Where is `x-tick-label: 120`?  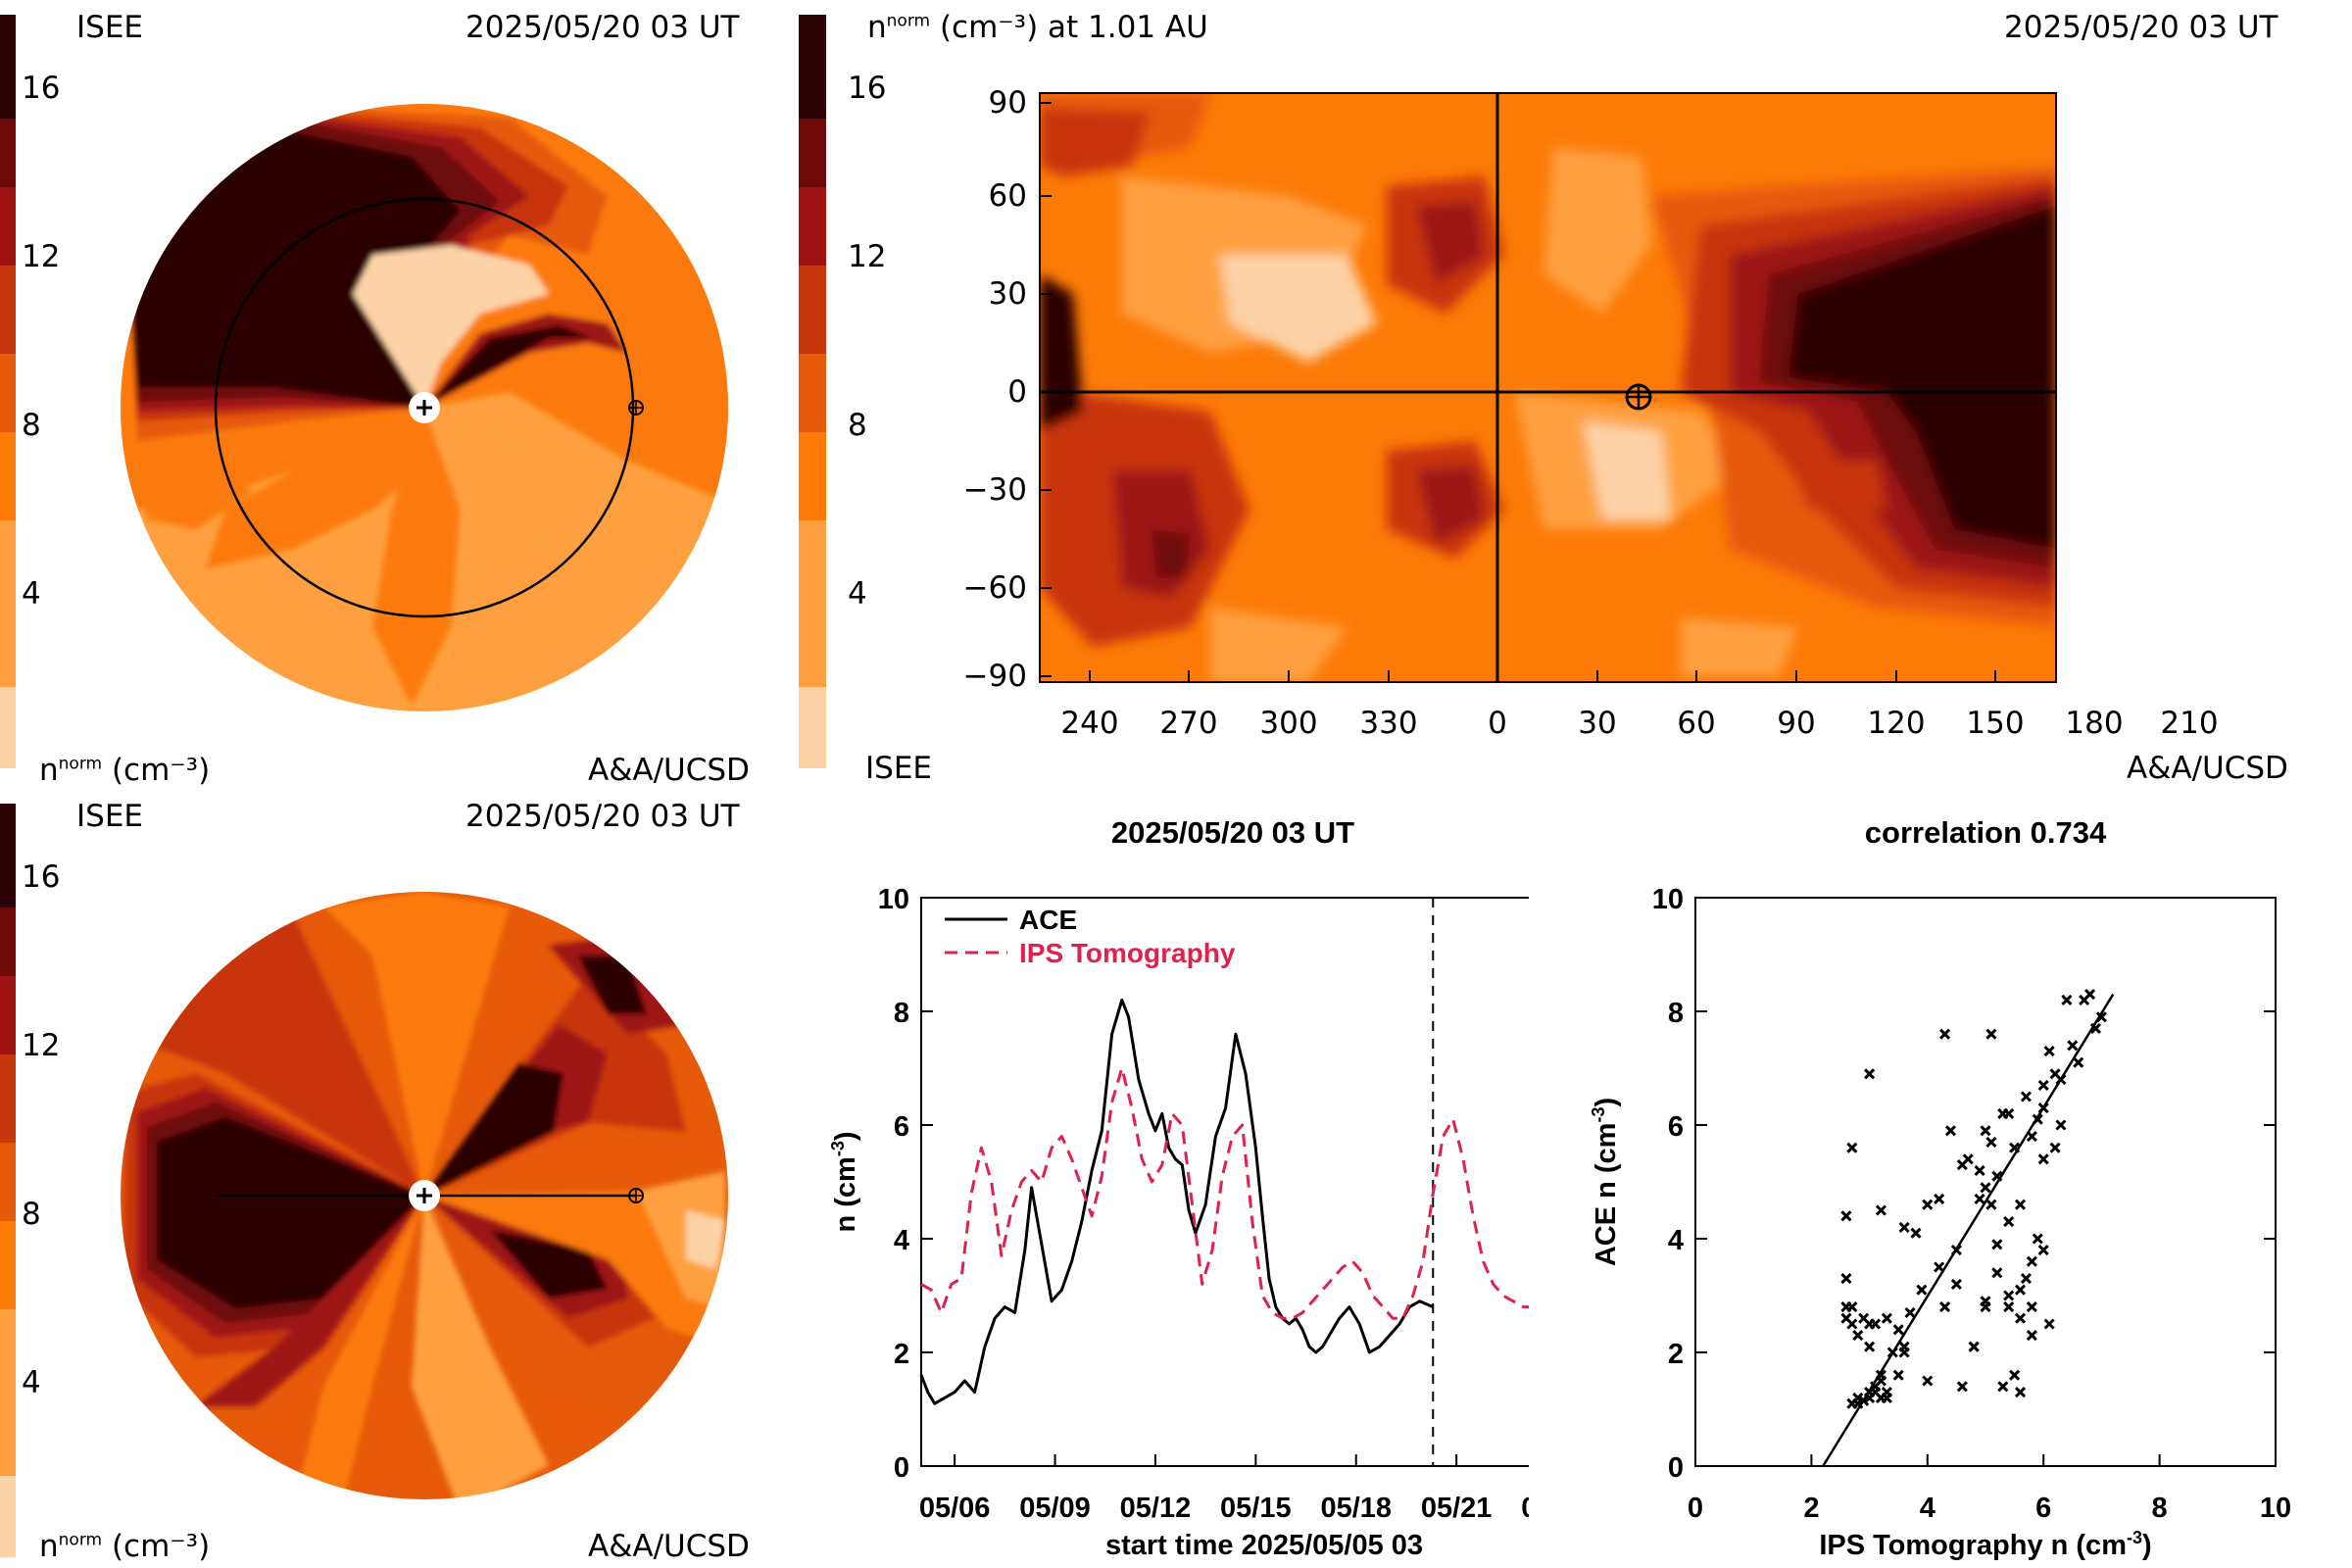
x-tick-label: 120 is located at coordinates (1896, 723).